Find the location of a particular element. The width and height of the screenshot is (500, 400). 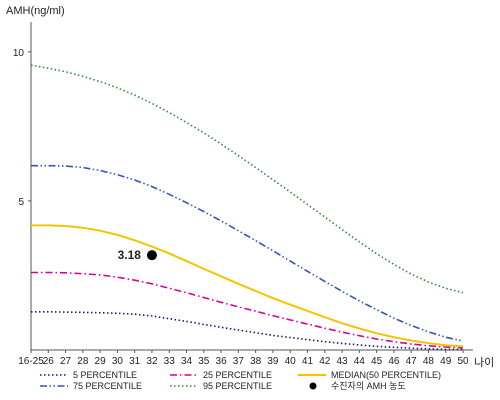

legend-label-2: 25 PERCENTILE is located at coordinates (237, 375).